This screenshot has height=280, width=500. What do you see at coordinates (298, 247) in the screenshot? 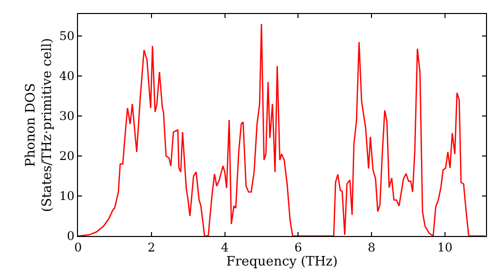
I see `x-tick-label: 6` at bounding box center [298, 247].